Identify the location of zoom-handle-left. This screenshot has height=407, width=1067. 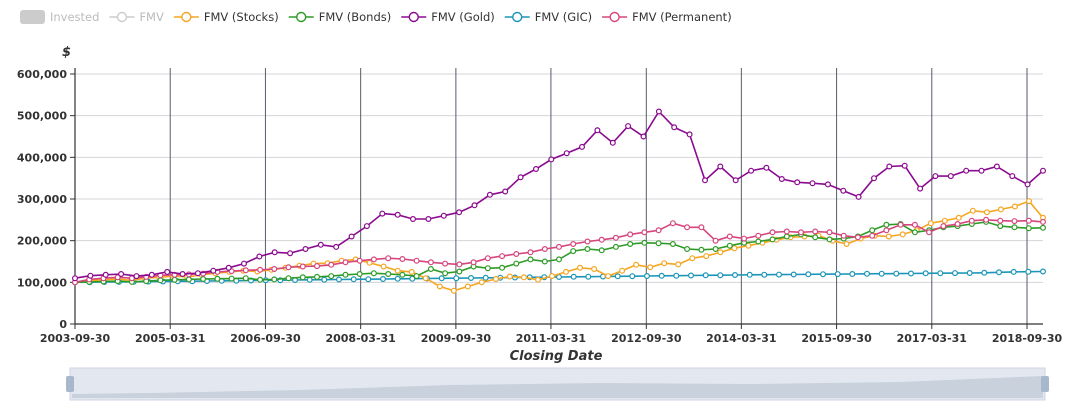
(70, 384).